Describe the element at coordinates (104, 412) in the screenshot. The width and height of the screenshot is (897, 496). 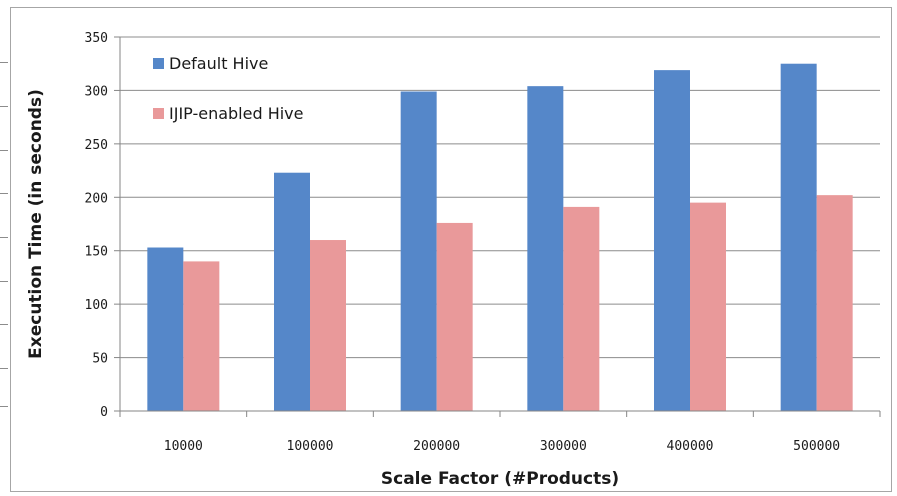
I see `y-tick-label: 0` at that location.